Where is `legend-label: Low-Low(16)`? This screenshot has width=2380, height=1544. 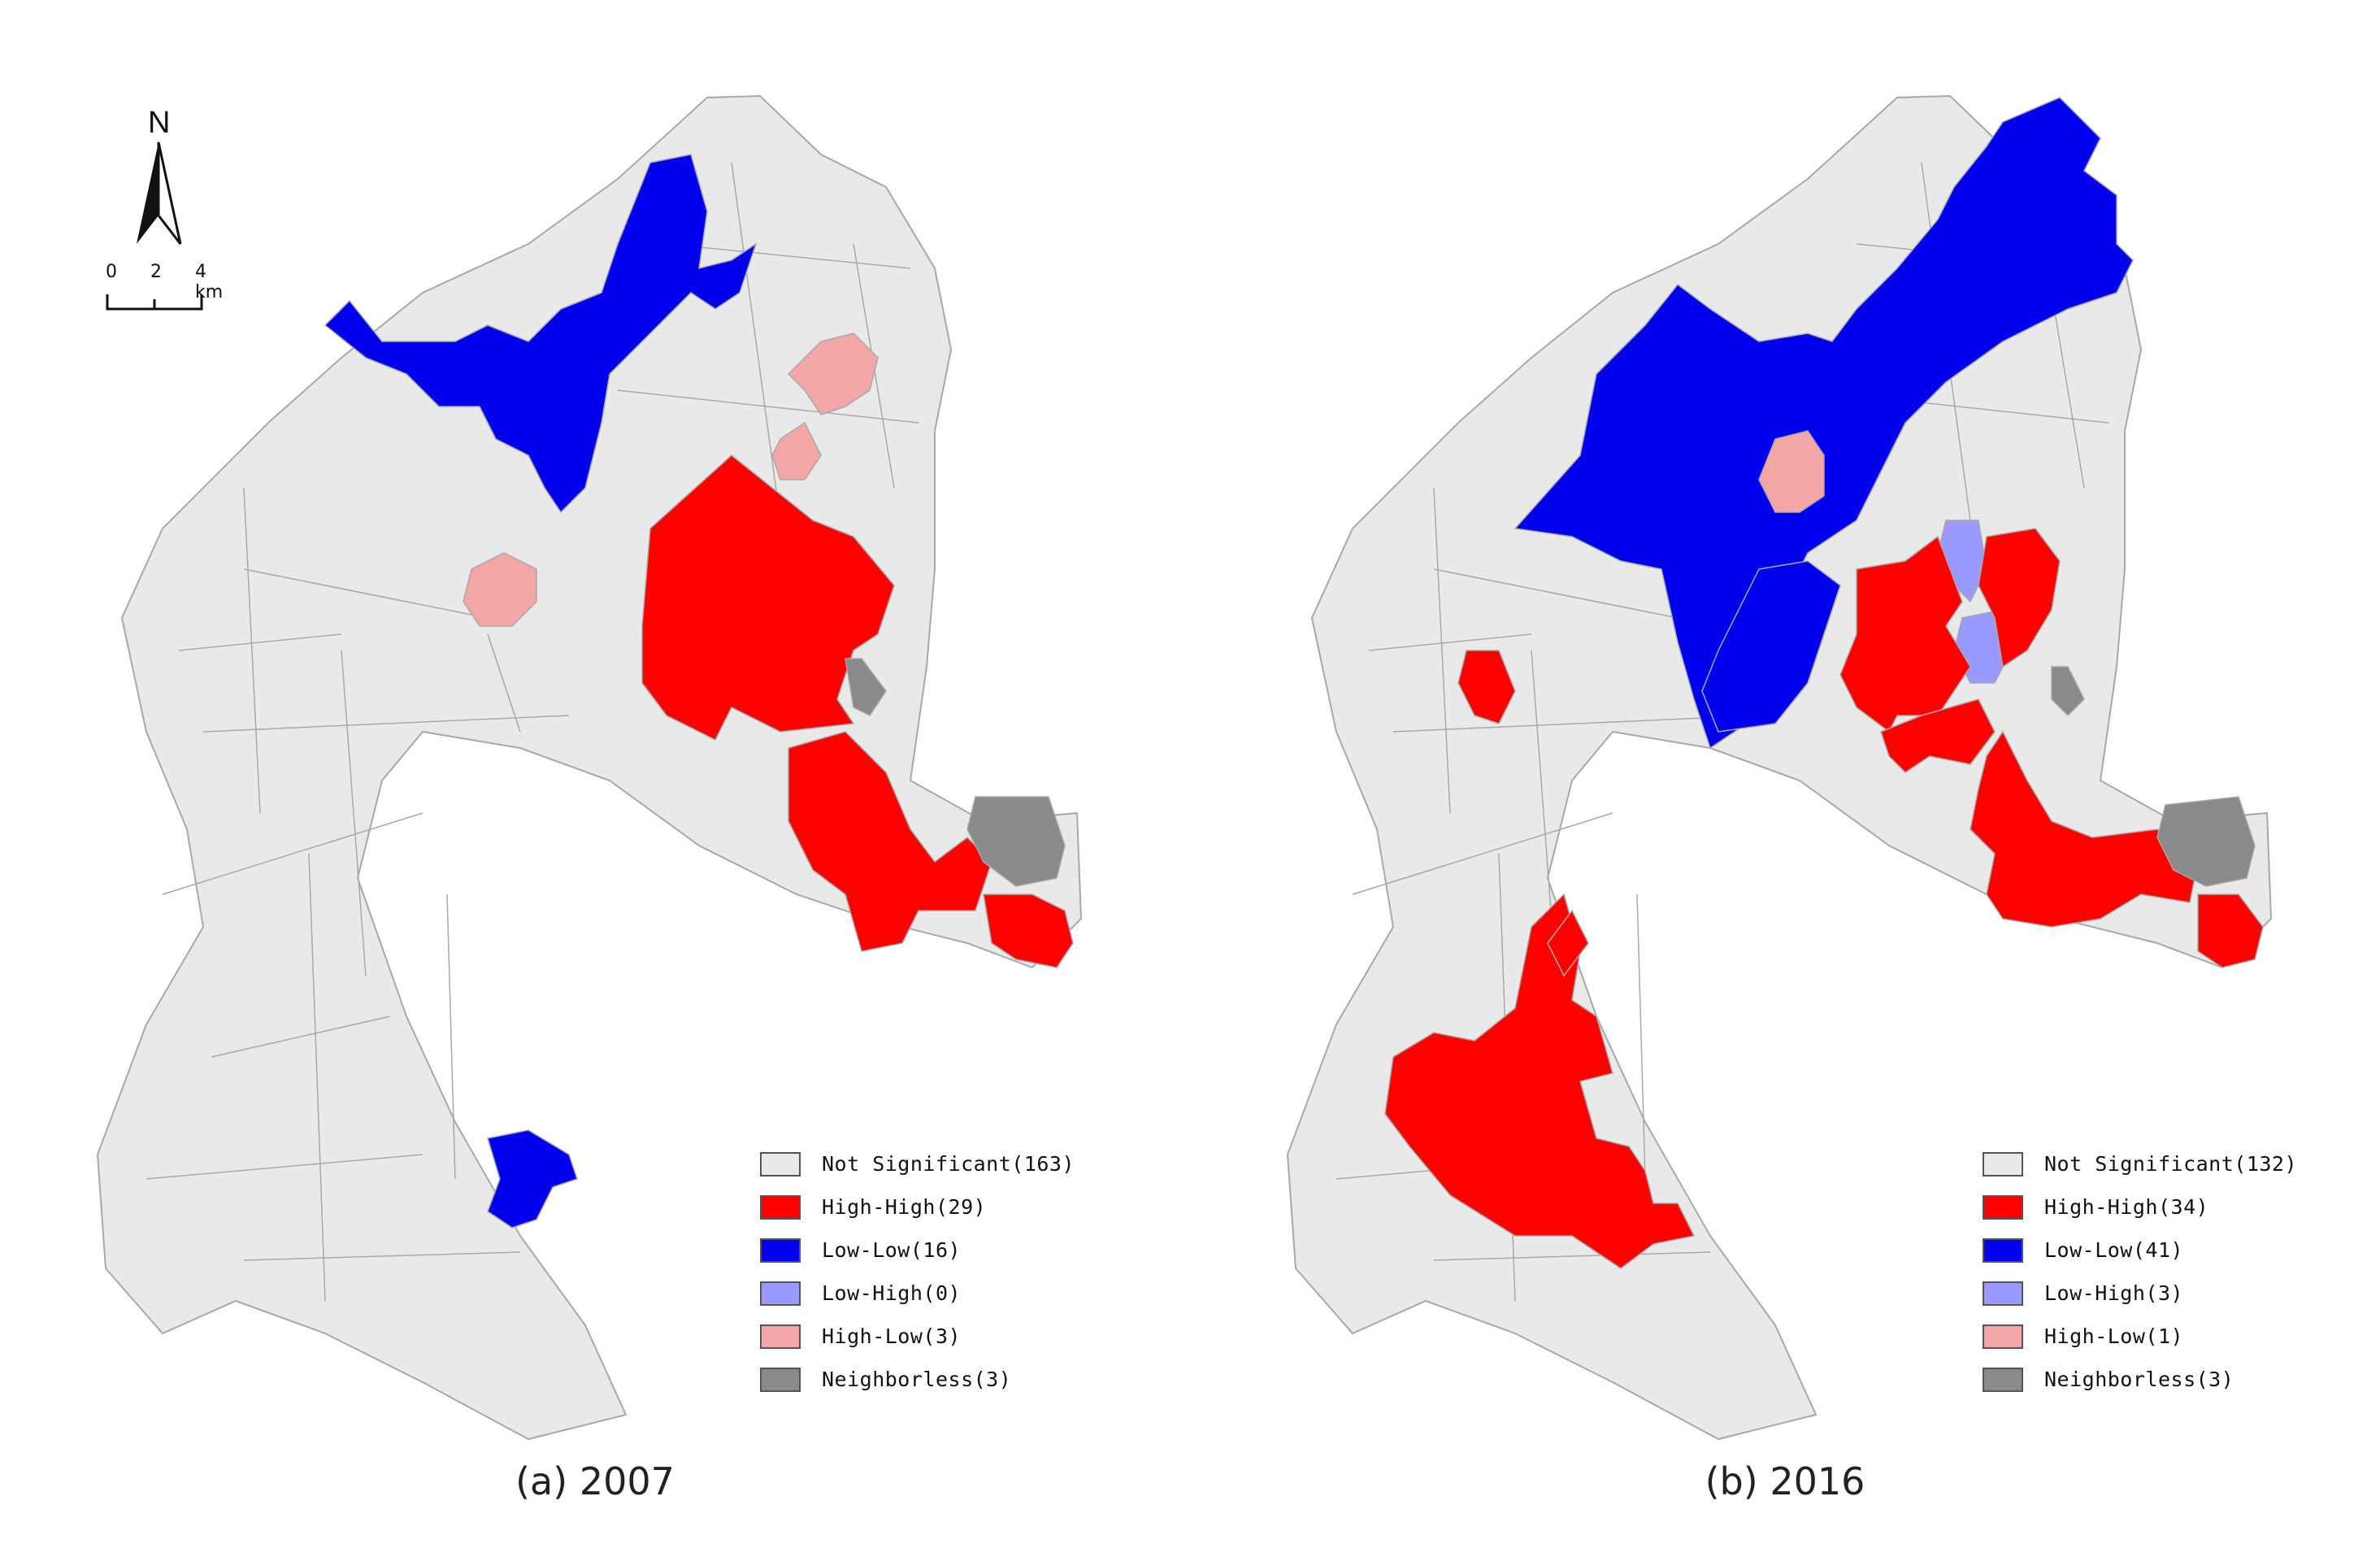
legend-label: Low-Low(16) is located at coordinates (892, 1250).